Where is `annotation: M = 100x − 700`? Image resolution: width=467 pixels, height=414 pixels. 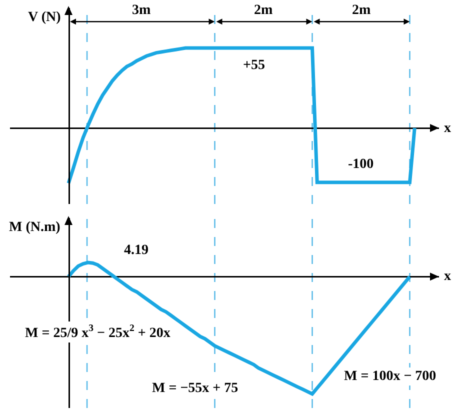
annotation: M = 100x − 700 is located at coordinates (390, 376).